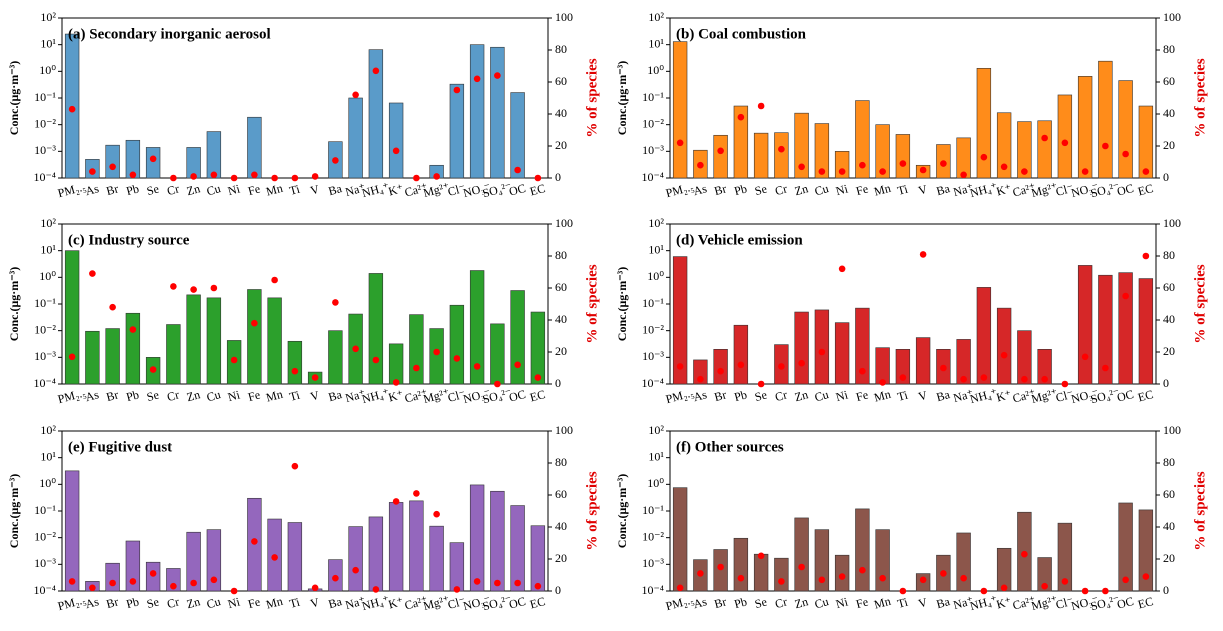 The width and height of the screenshot is (1223, 631). Describe the element at coordinates (653, 510) in the screenshot. I see `y-tick-label: 10⁻¹` at that location.